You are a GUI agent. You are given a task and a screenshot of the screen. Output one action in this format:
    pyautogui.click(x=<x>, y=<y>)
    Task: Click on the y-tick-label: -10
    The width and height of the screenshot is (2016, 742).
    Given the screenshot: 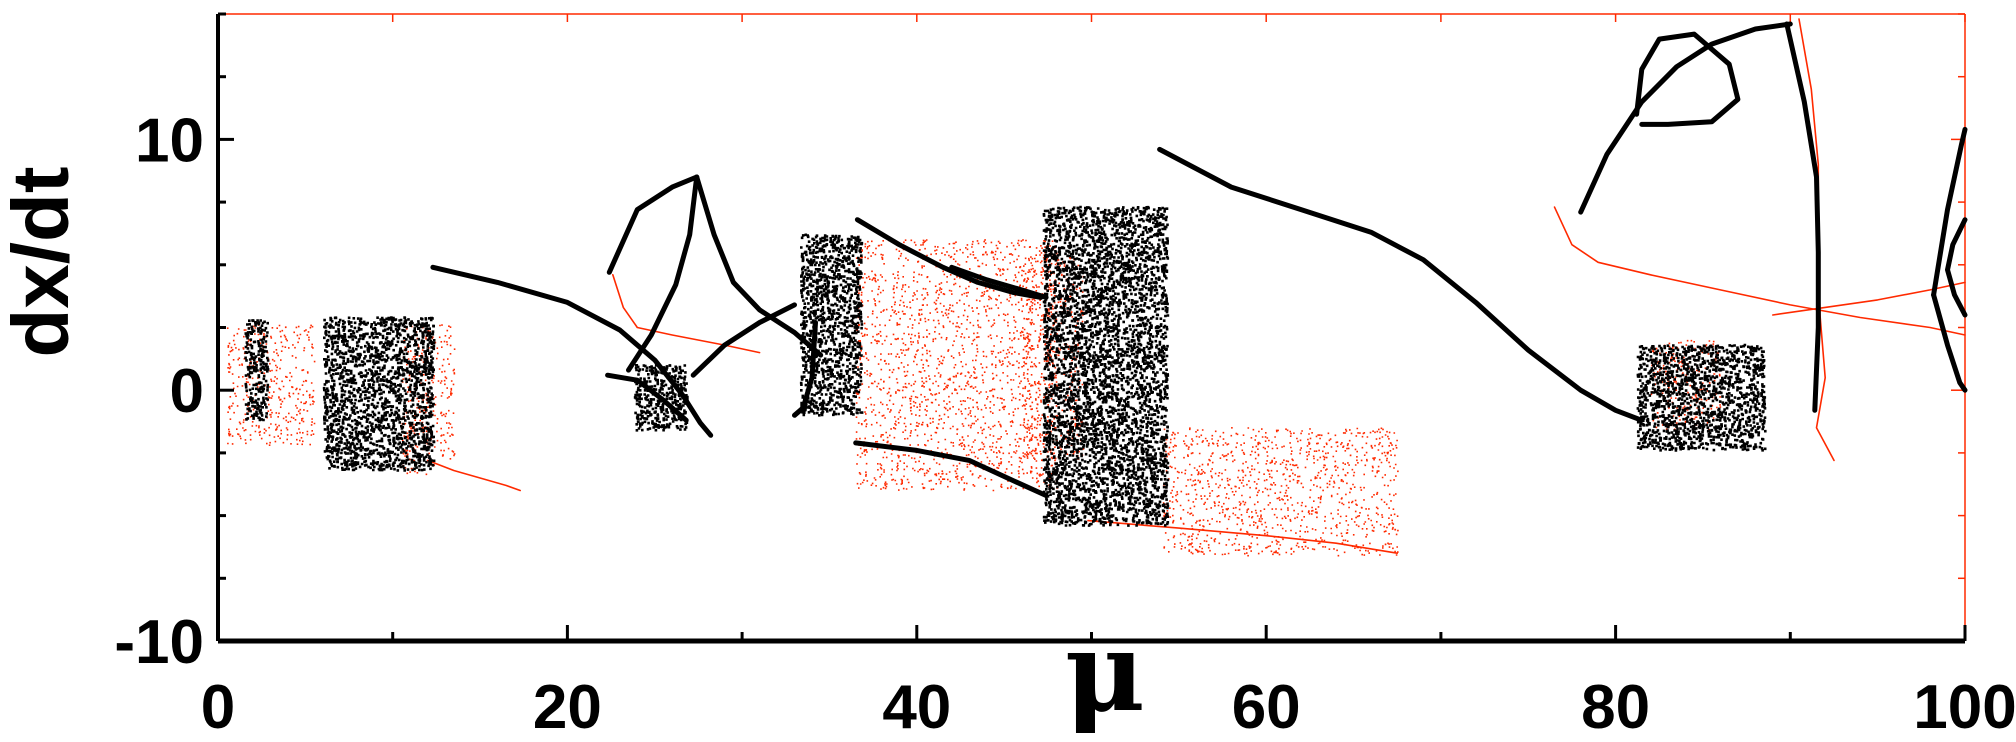 What is the action you would take?
    pyautogui.click(x=159, y=642)
    